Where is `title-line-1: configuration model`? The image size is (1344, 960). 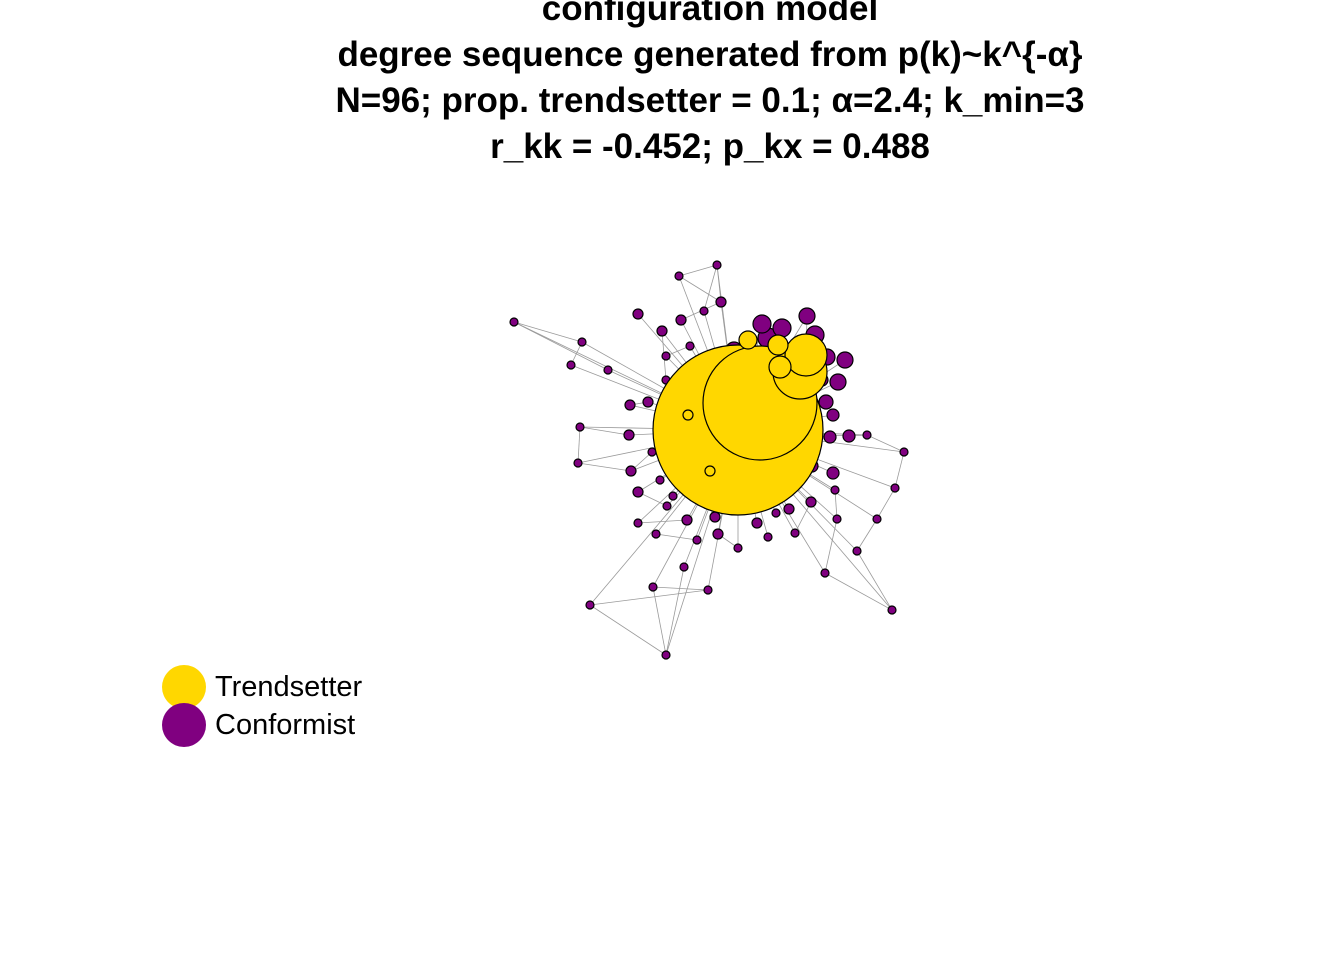
title-line-1: configuration model is located at coordinates (710, 14).